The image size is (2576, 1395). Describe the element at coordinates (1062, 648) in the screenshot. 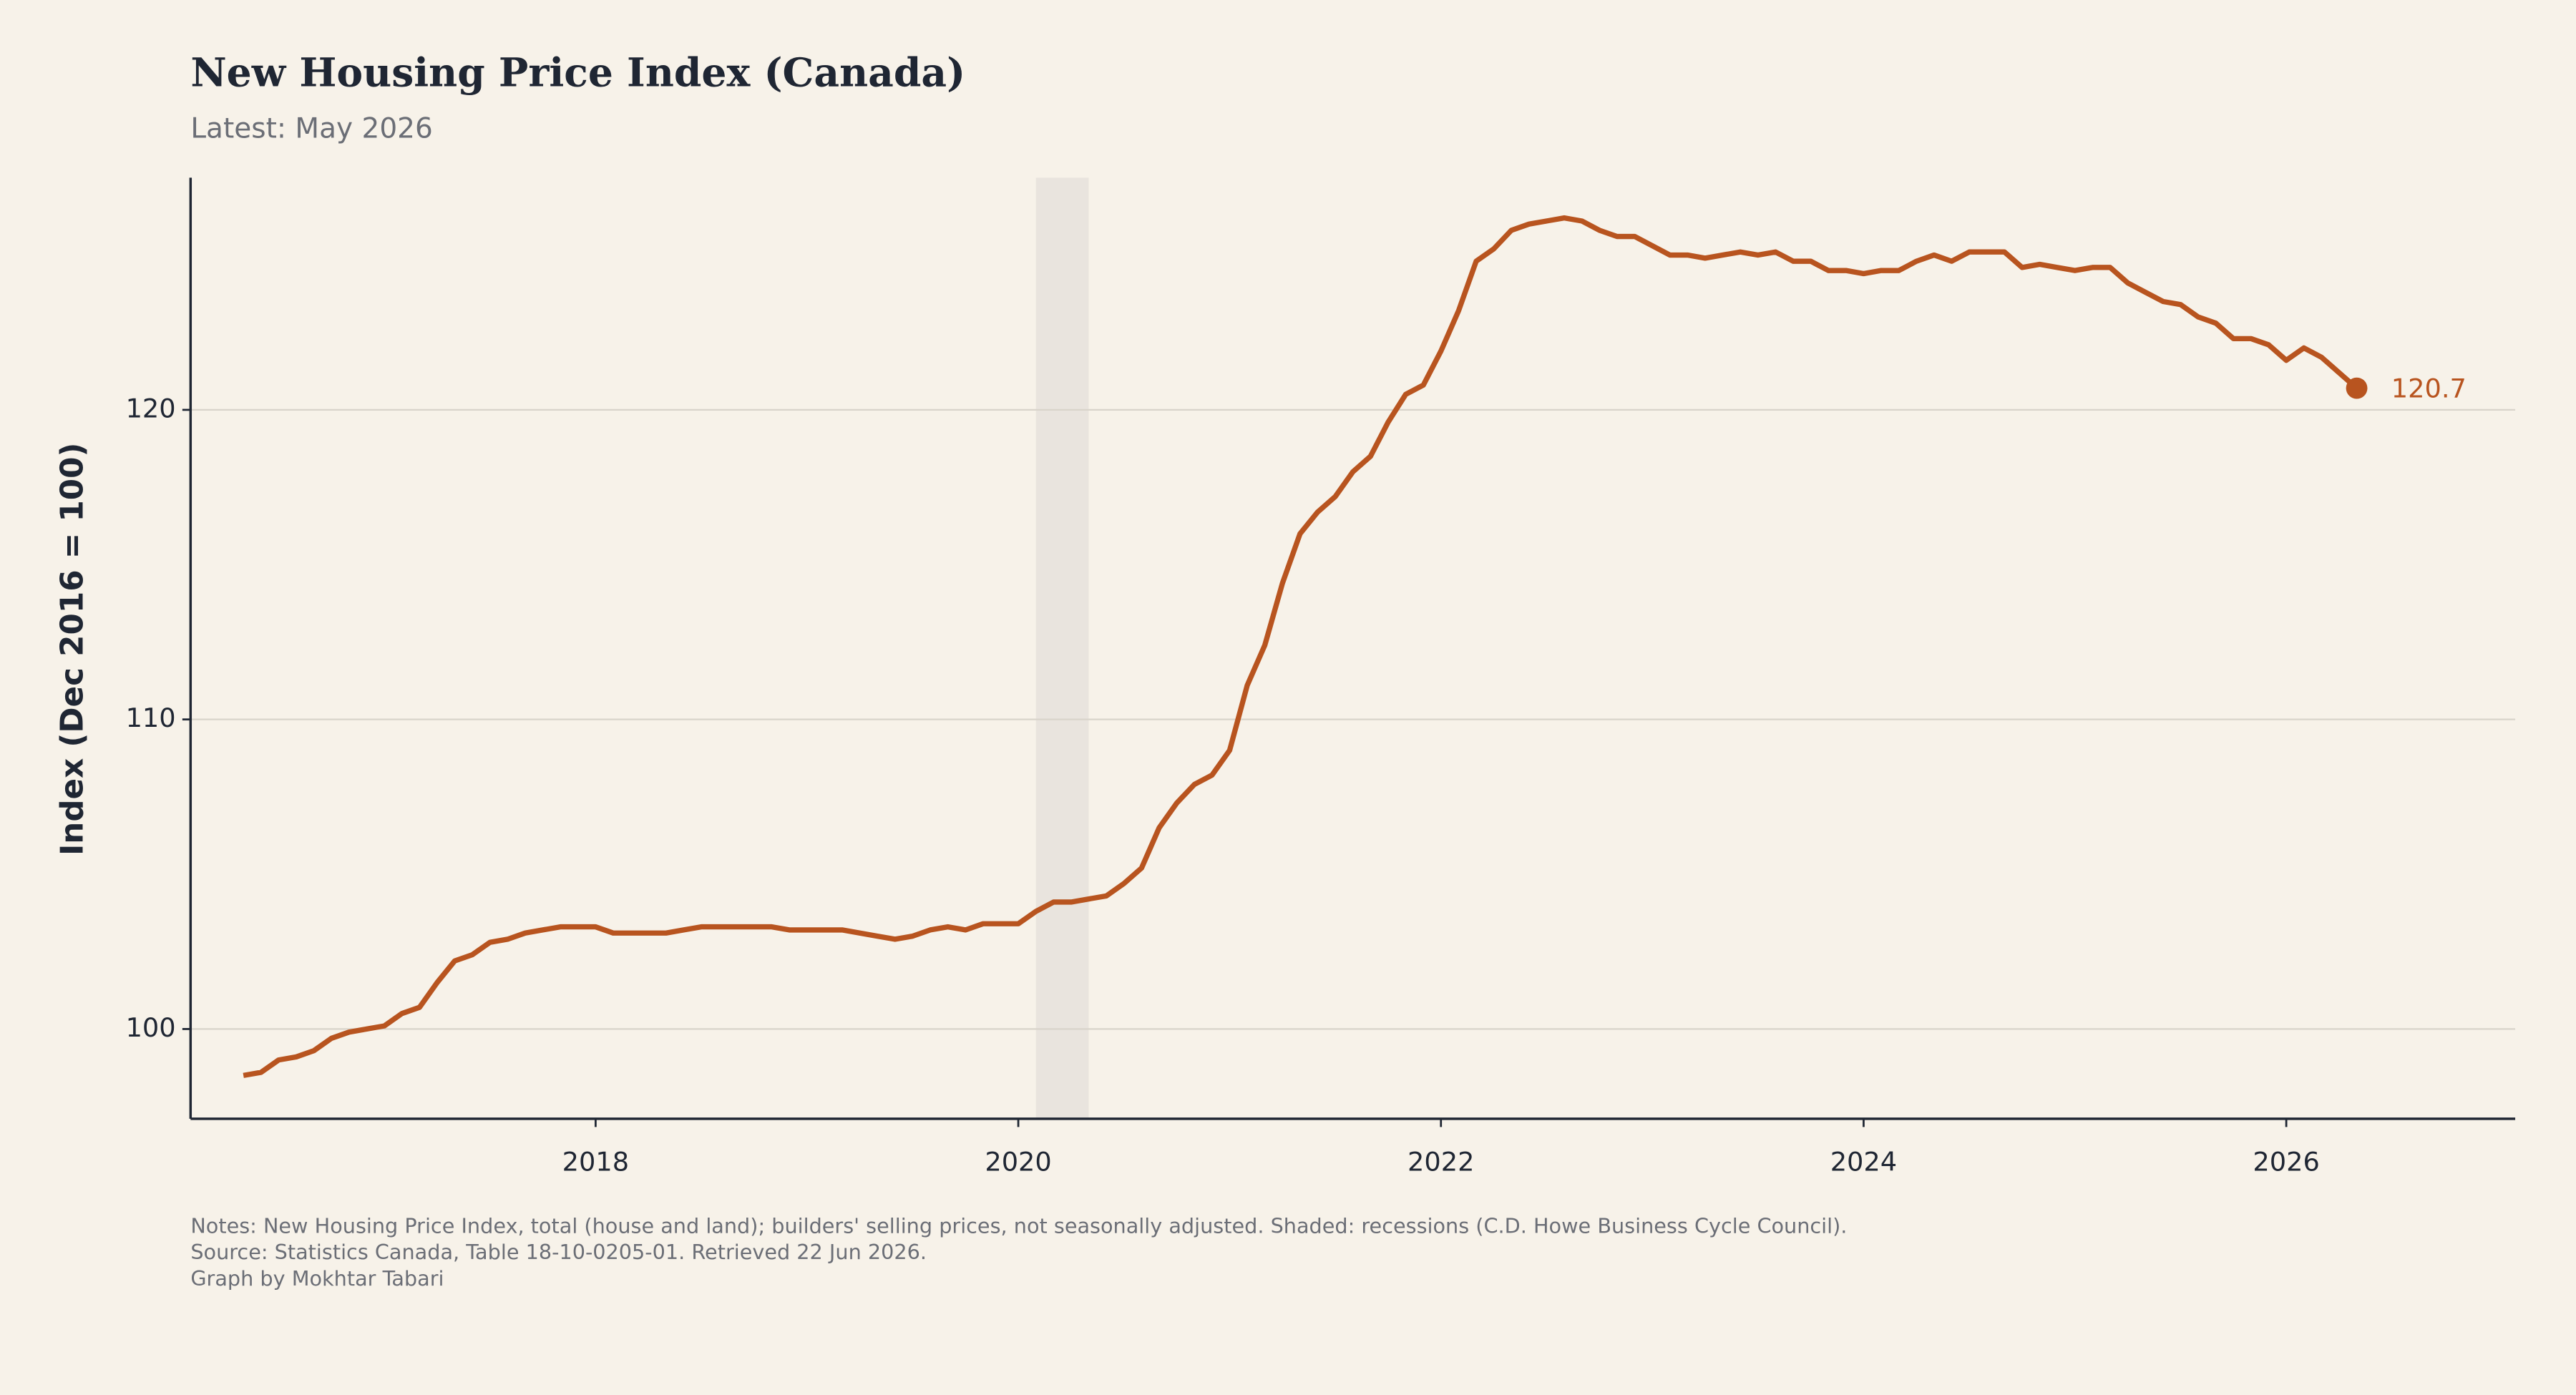

I see `recession-shade` at that location.